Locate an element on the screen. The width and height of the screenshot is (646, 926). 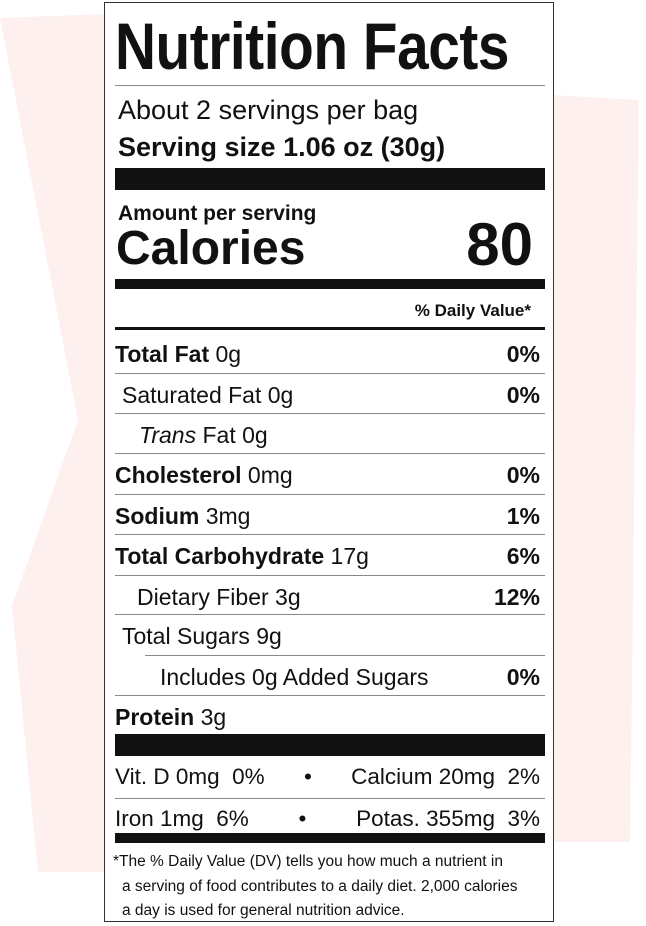
servings-per-container: About 2 servings per bag is located at coordinates (268, 110).